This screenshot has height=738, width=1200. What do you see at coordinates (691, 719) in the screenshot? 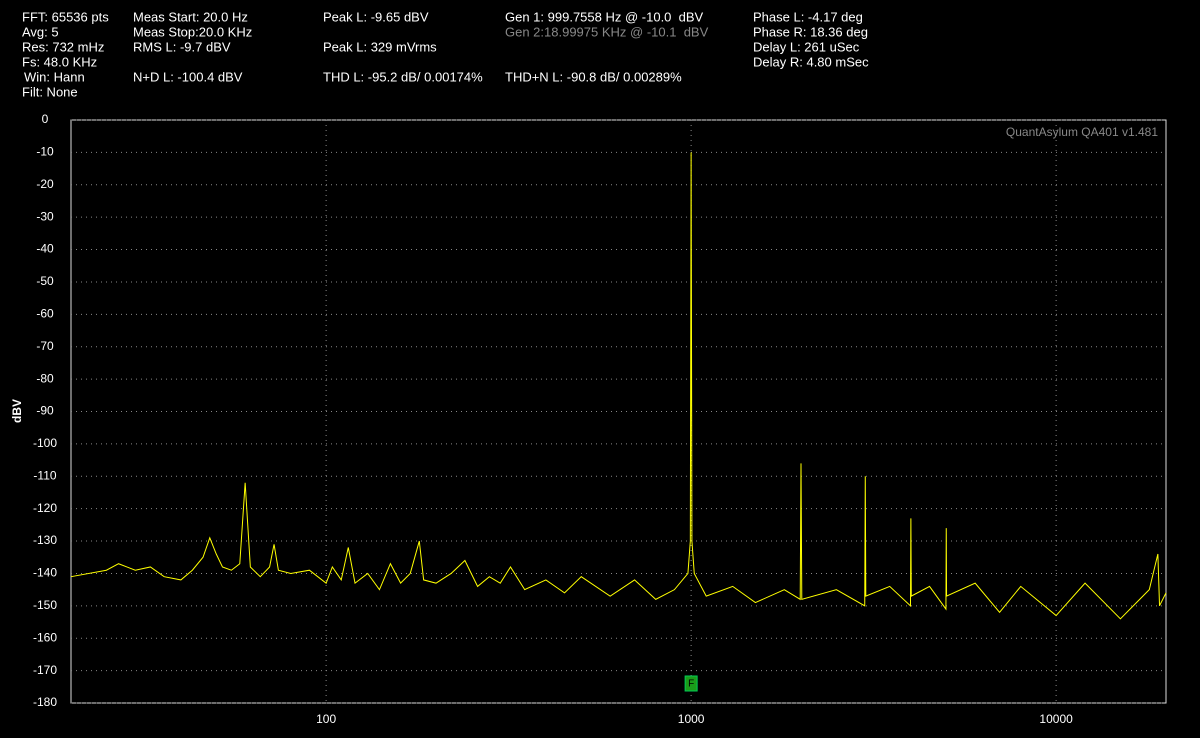
I see `x-tick-label: 1000` at bounding box center [691, 719].